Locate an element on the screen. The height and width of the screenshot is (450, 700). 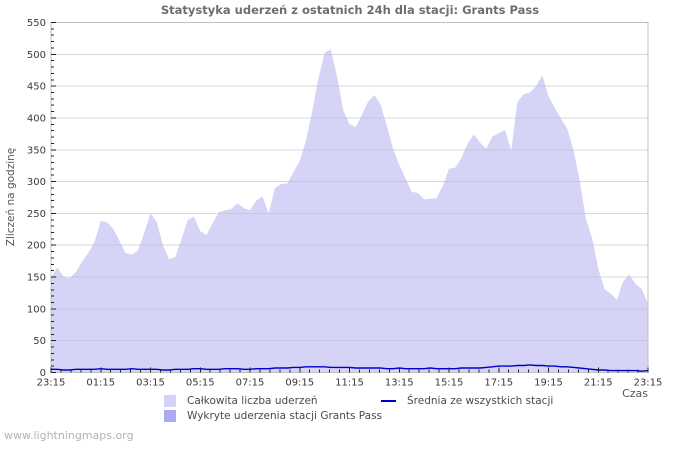
svg-text: 500 is located at coordinates (36, 55).